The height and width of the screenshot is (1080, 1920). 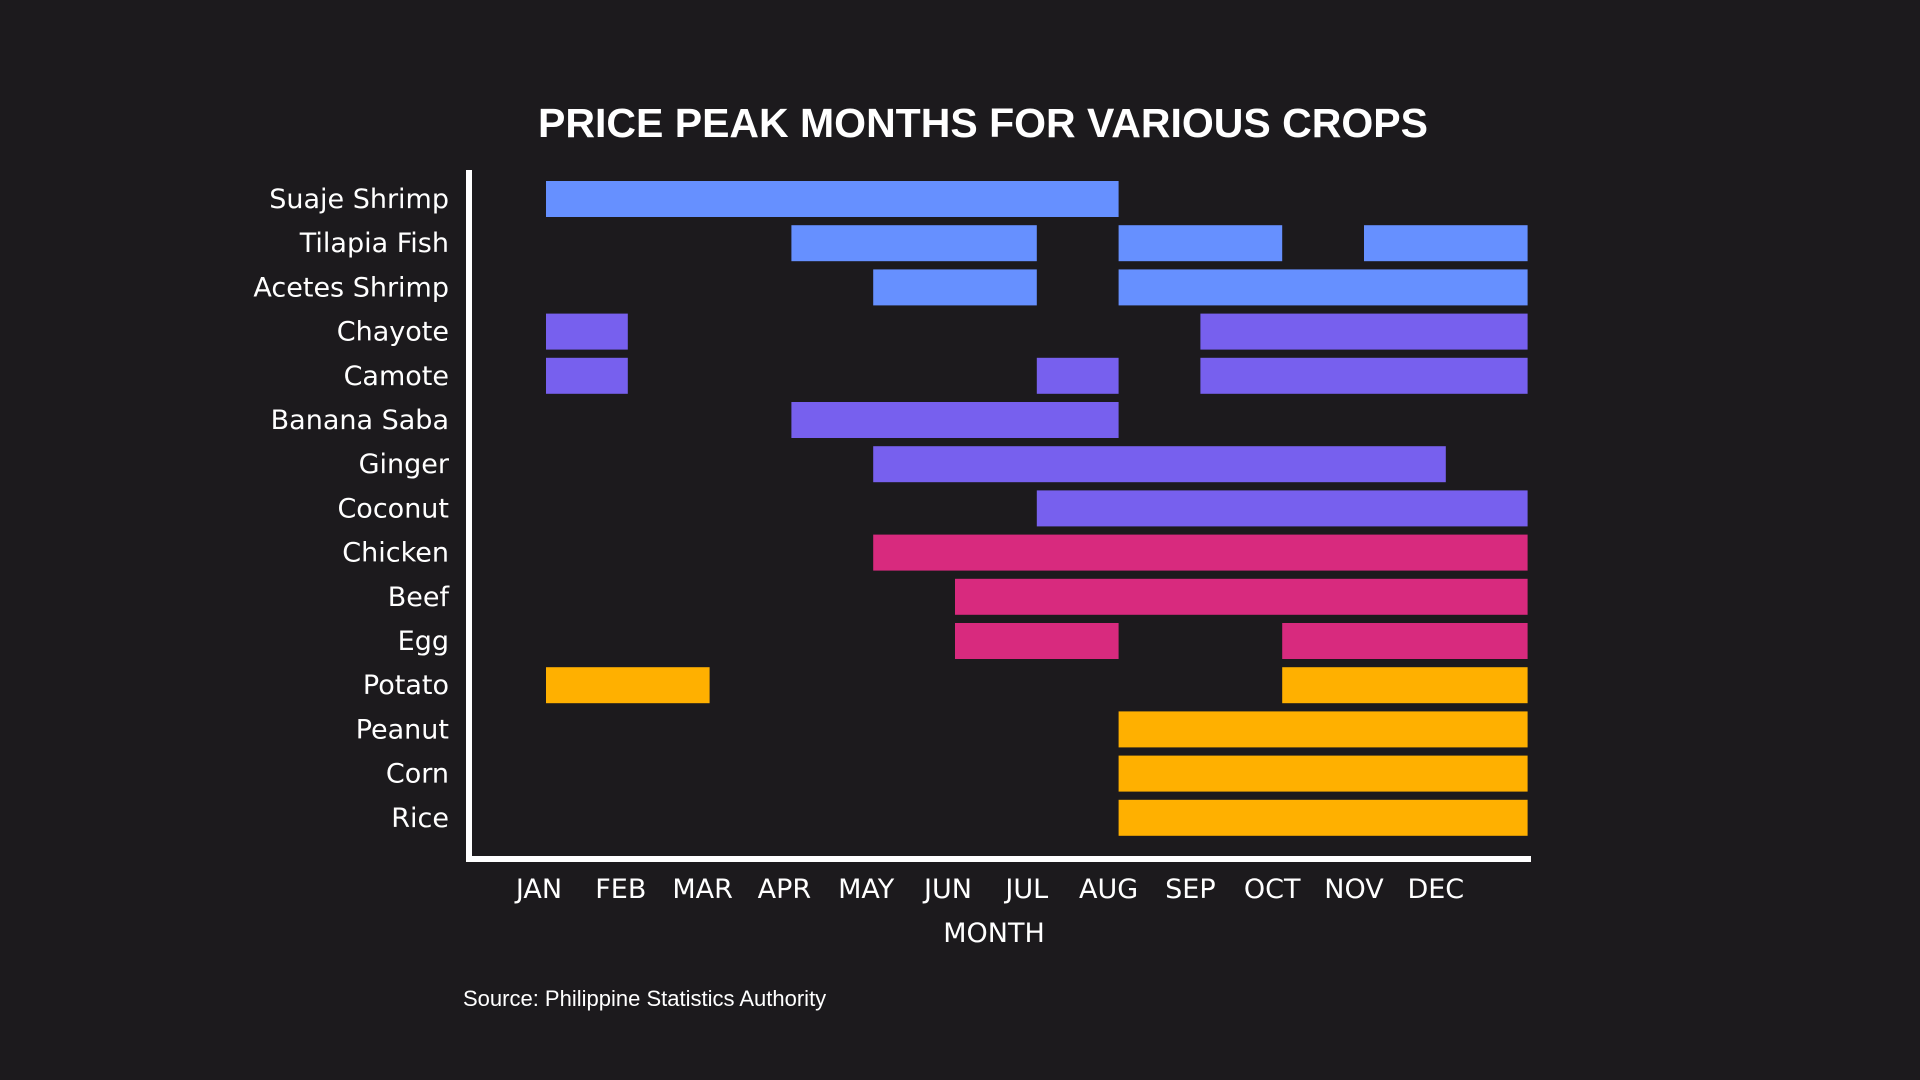 I want to click on row-label: Tilapia Fish, so click(x=374, y=243).